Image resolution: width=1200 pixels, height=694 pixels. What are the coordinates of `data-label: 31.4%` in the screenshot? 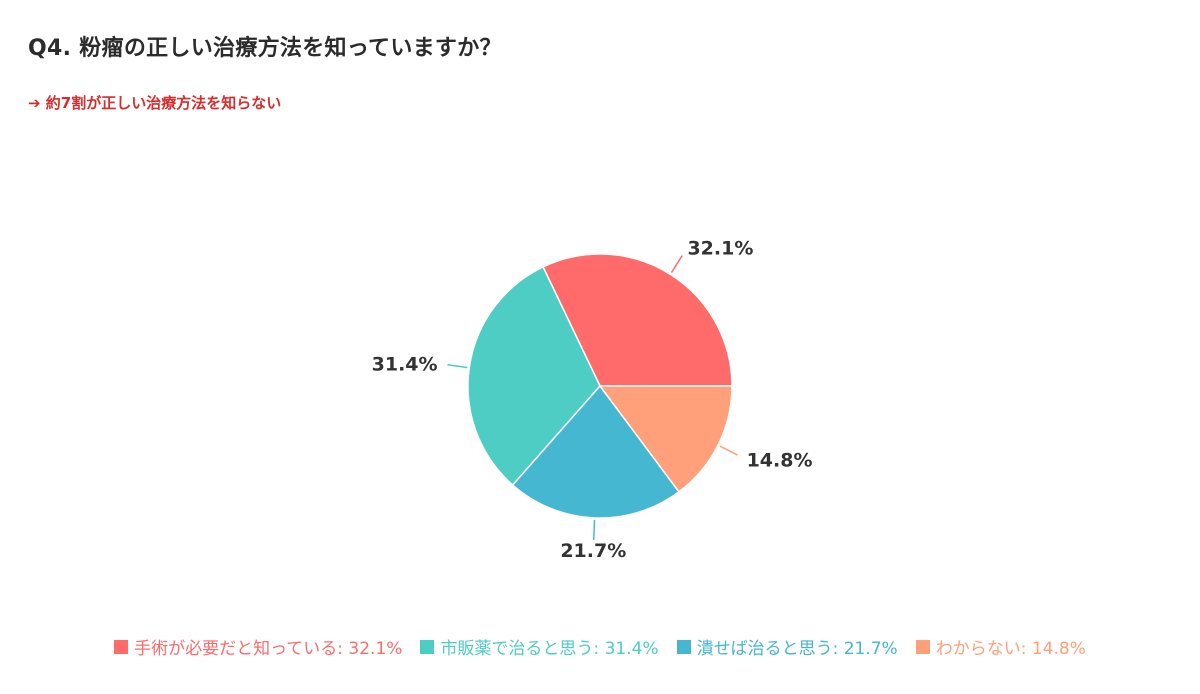 It's located at (405, 364).